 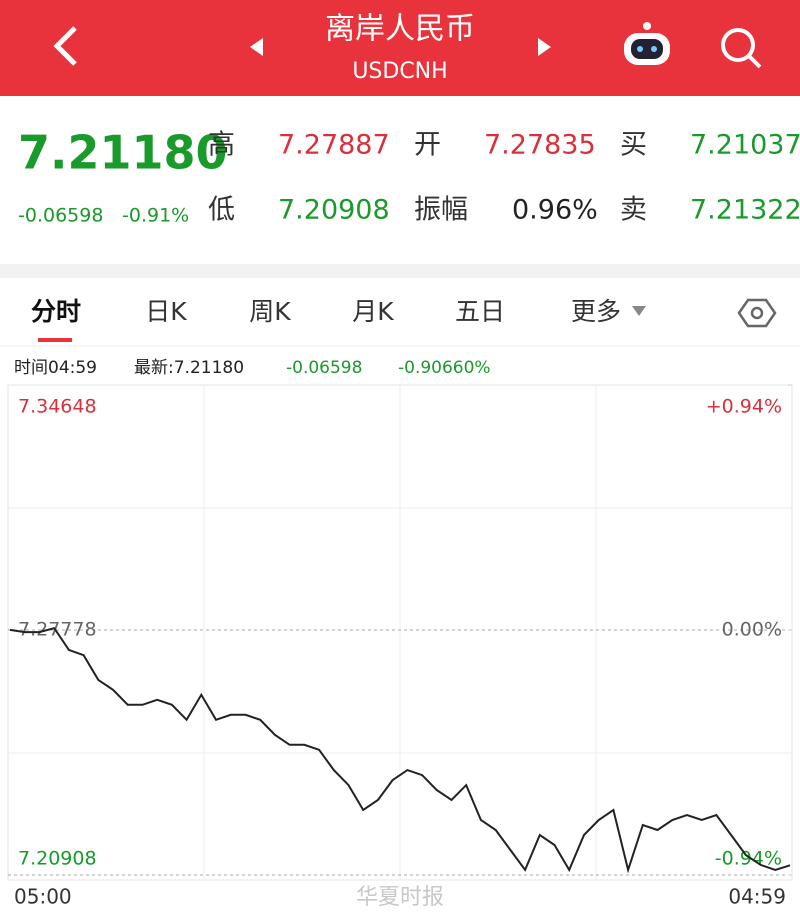 What do you see at coordinates (43, 897) in the screenshot?
I see `x-tick-label: 05:00` at bounding box center [43, 897].